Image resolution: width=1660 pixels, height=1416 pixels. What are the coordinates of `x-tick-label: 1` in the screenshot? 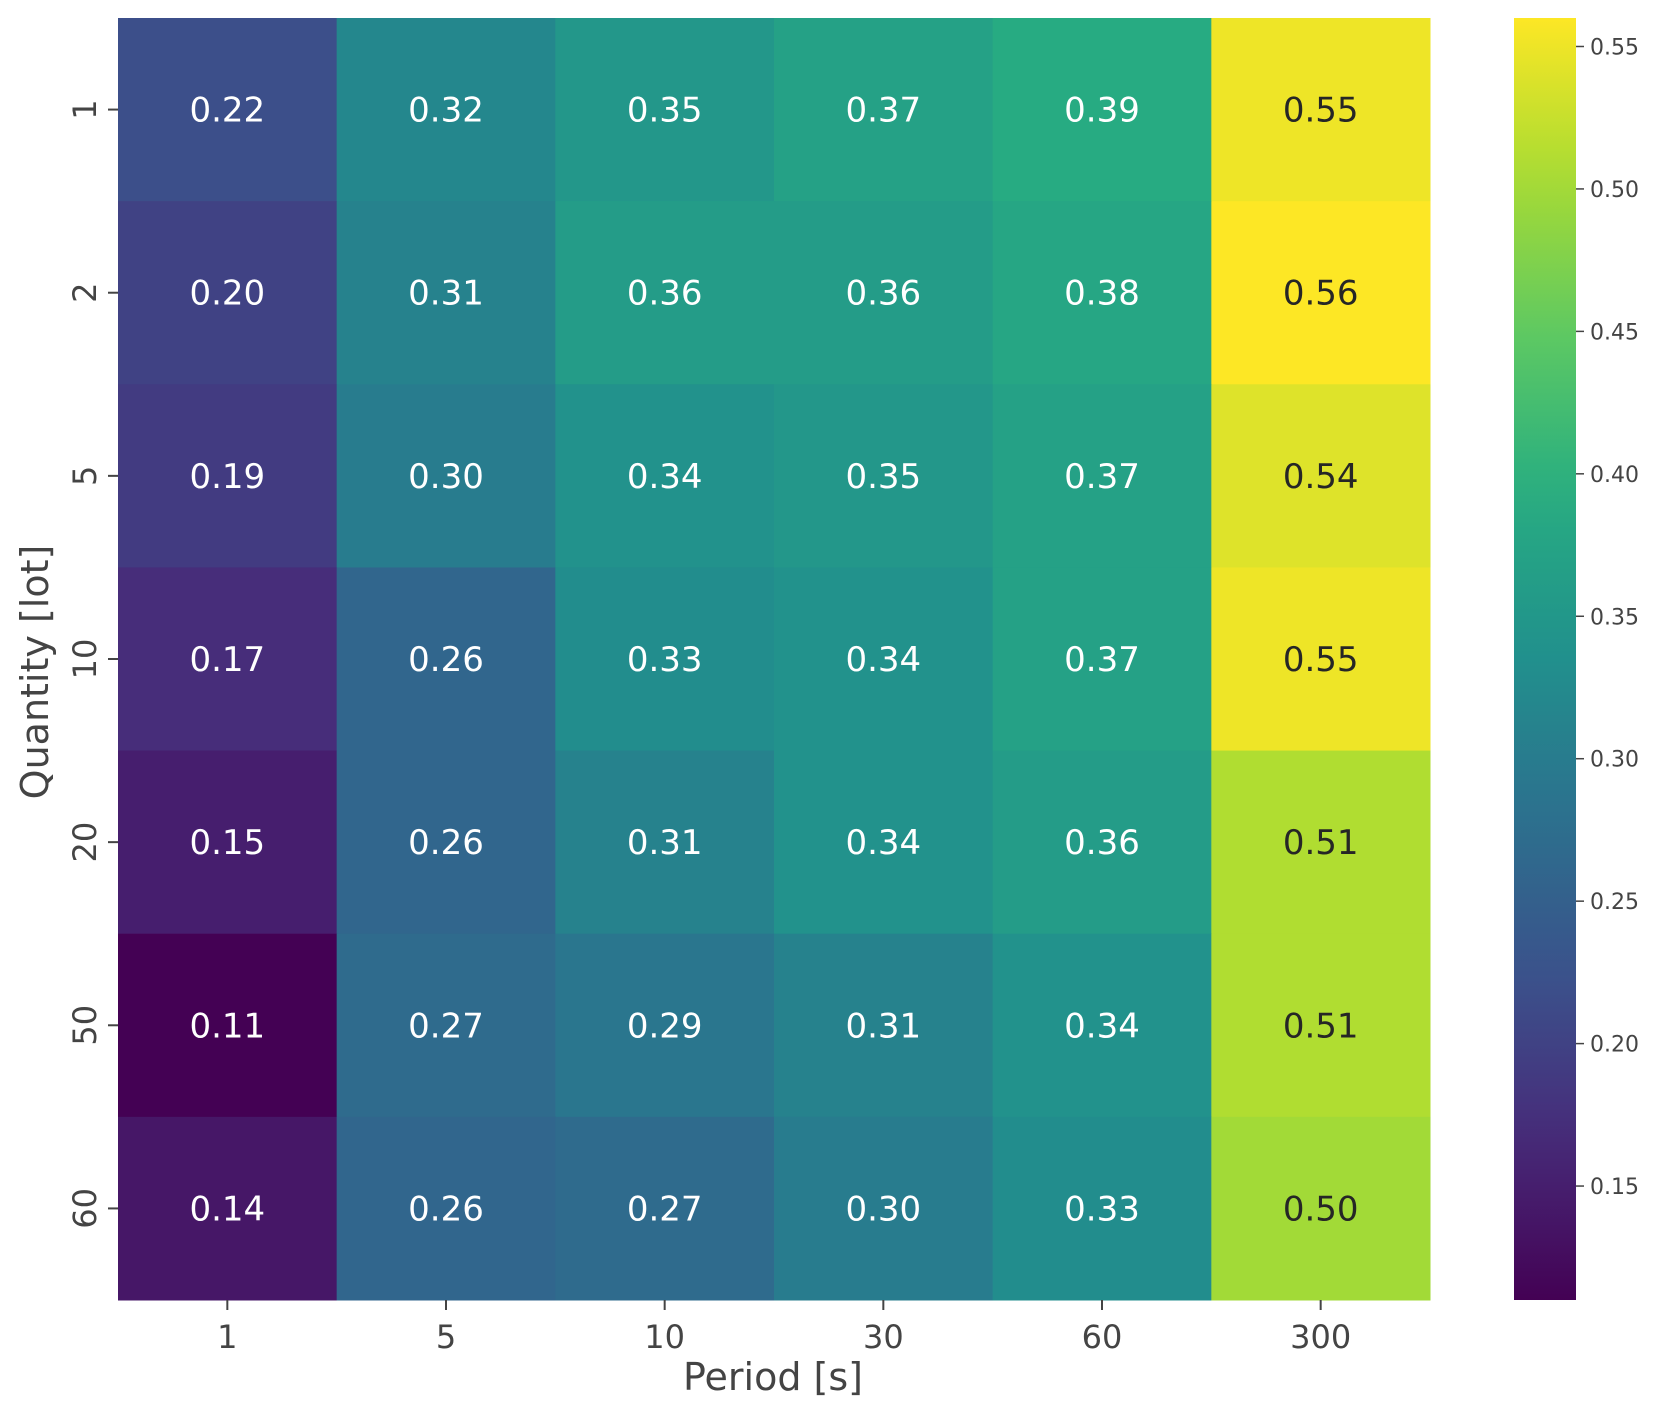 It's located at (227, 1337).